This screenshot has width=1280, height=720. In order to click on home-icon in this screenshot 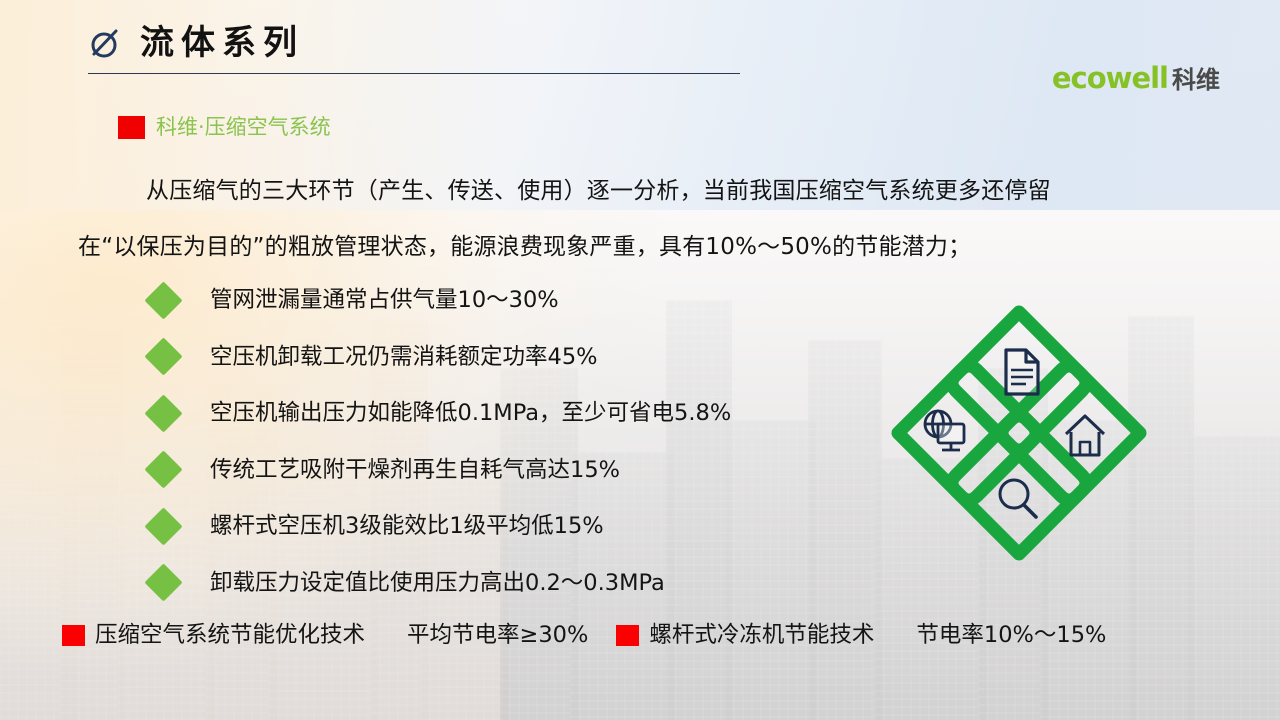, I will do `click(1085, 435)`.